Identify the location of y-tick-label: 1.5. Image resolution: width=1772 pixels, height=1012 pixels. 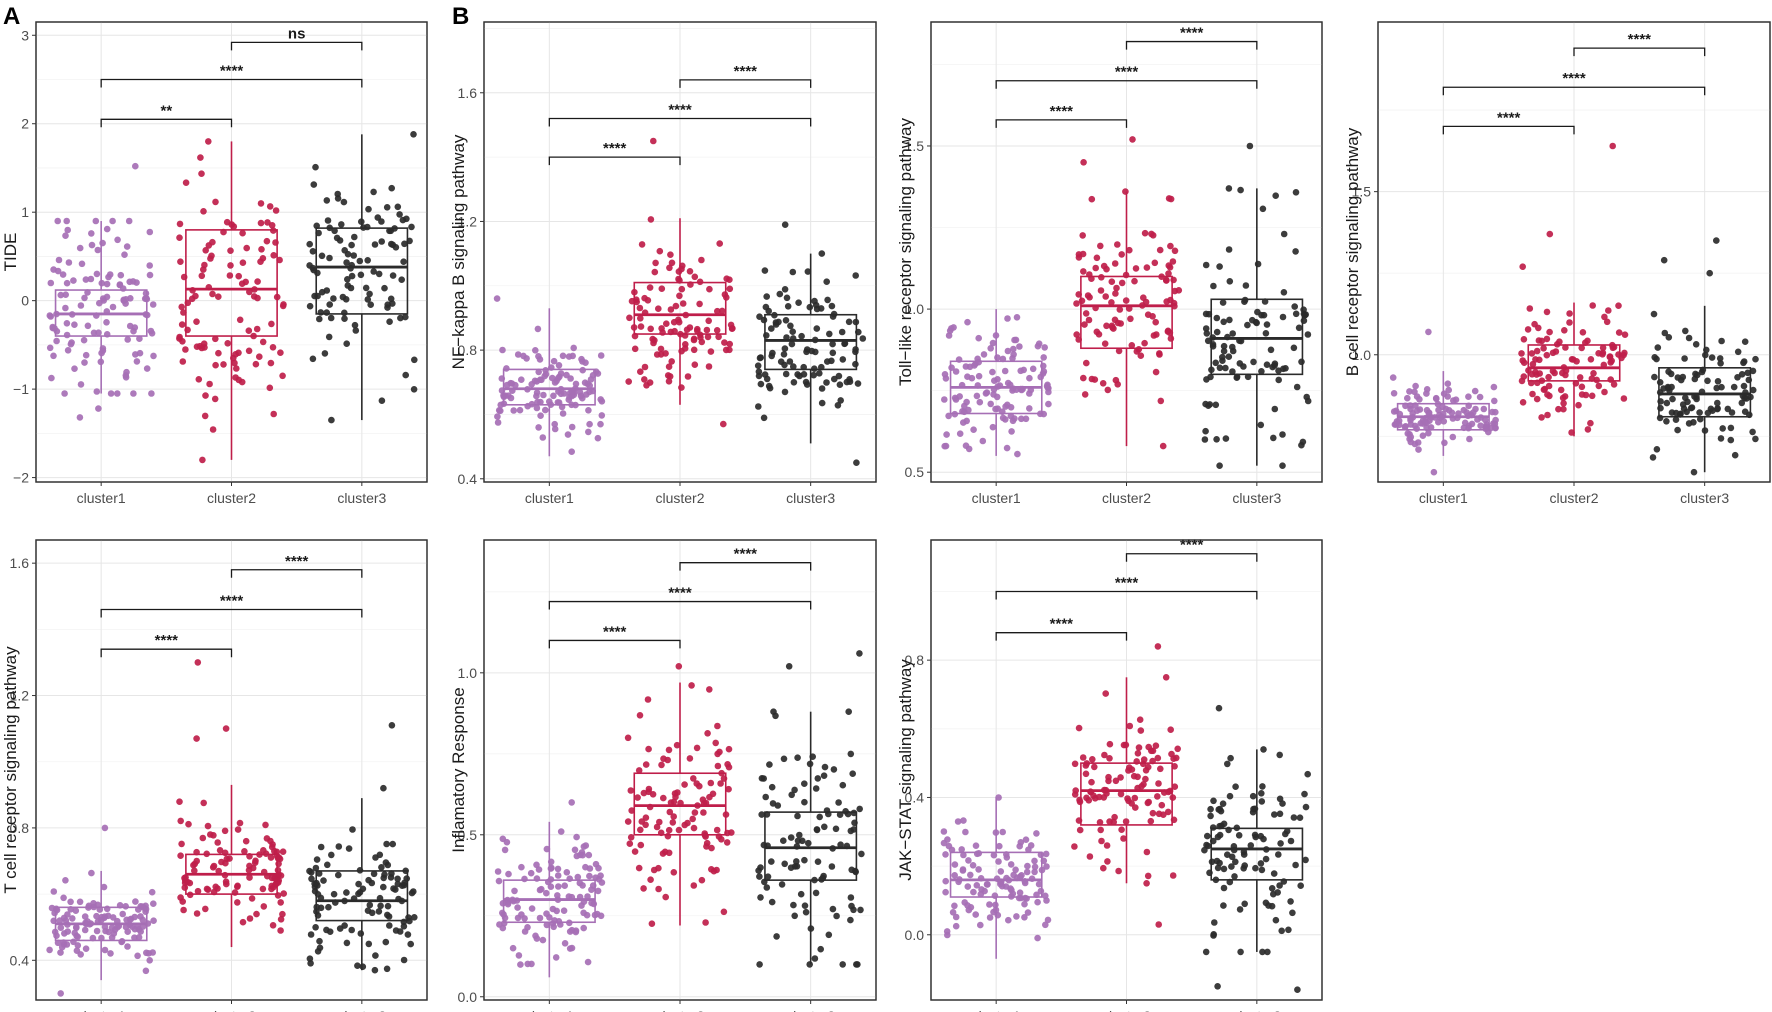
(1362, 192).